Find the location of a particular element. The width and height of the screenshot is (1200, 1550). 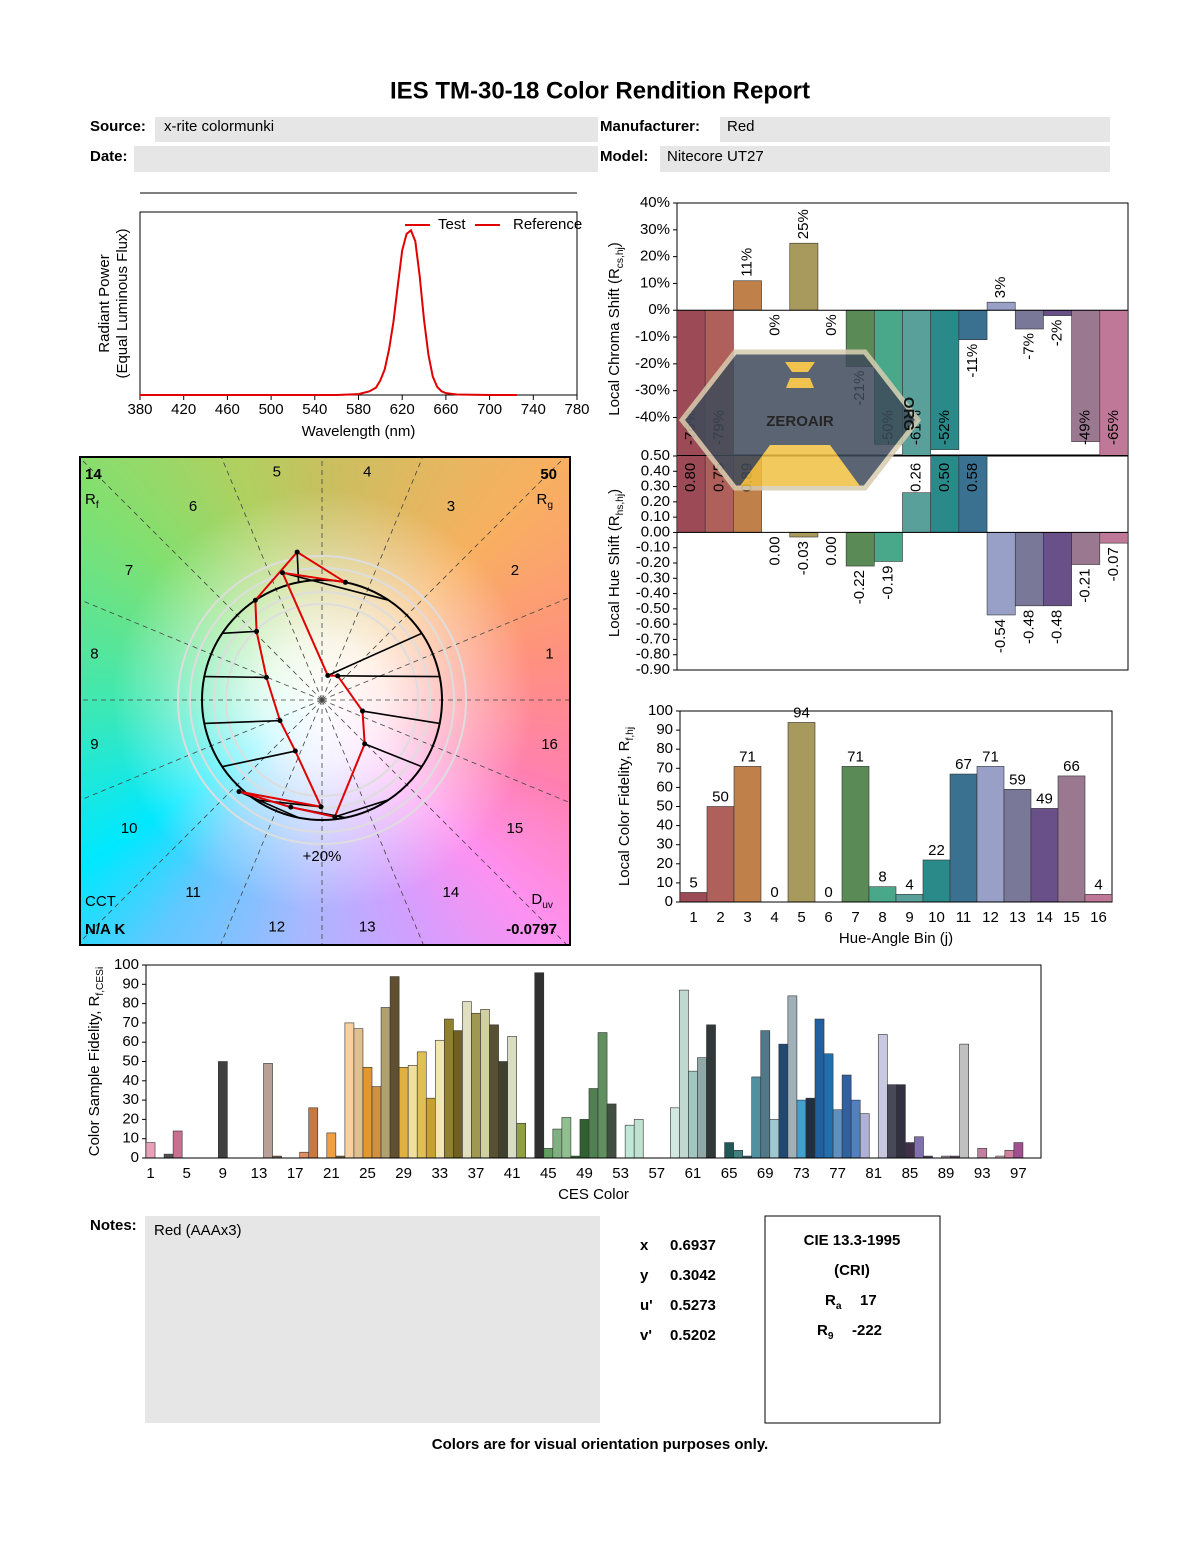

cct-label: CCT is located at coordinates (100, 901).